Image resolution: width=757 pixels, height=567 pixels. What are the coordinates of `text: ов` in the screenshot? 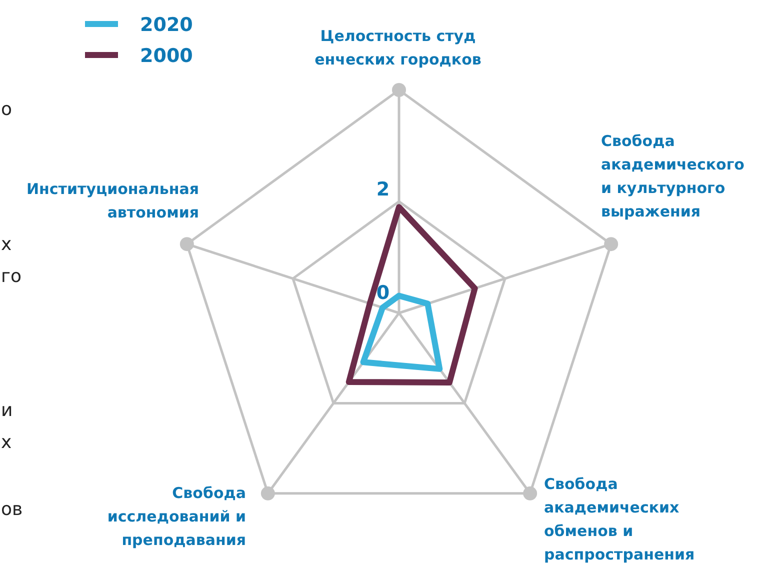 It's located at (12, 509).